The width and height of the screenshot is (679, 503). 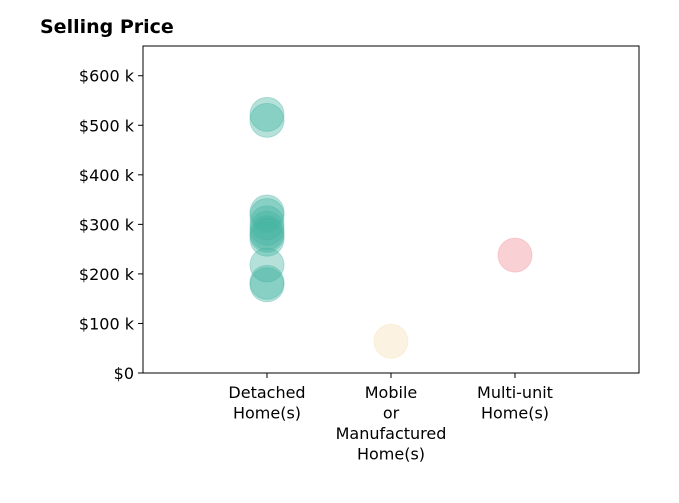 What do you see at coordinates (107, 27) in the screenshot?
I see `chart-title: Selling Price` at bounding box center [107, 27].